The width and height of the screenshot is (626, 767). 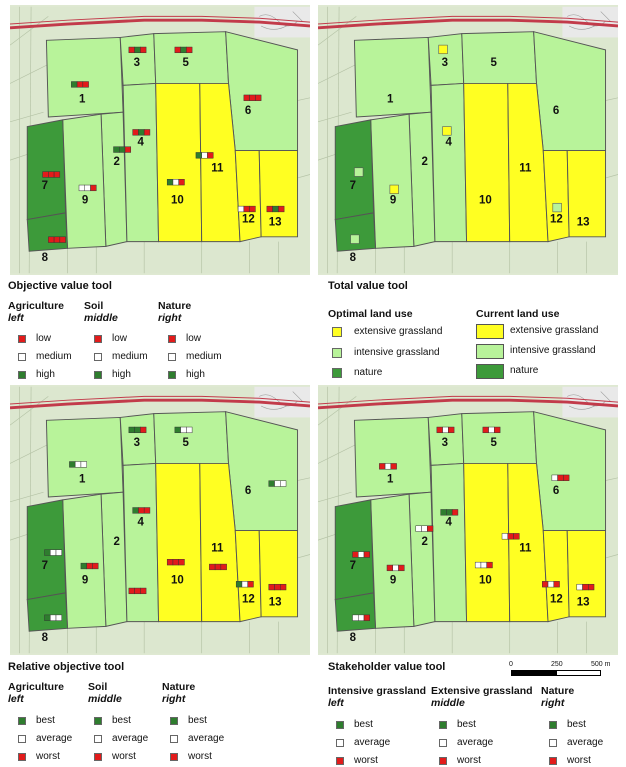 What do you see at coordinates (36, 687) in the screenshot?
I see `legend-heading: Agriculture` at bounding box center [36, 687].